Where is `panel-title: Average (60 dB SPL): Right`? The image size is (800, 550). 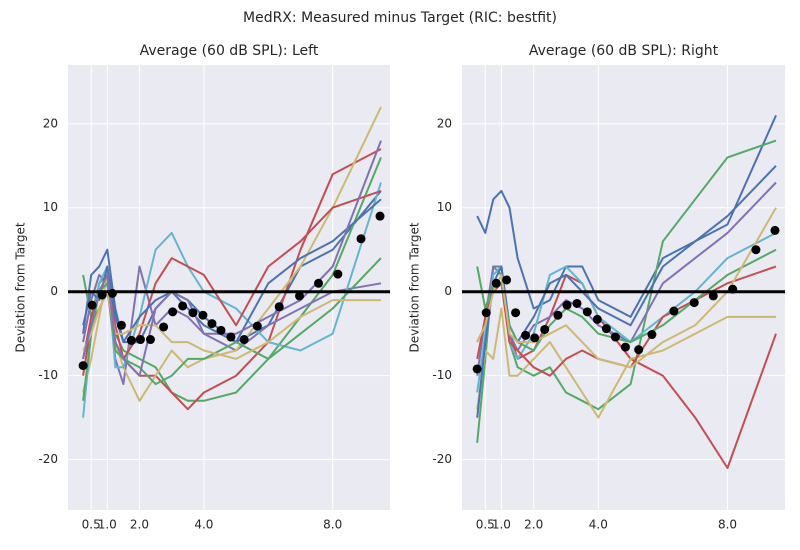
panel-title: Average (60 dB SPL): Right is located at coordinates (624, 51).